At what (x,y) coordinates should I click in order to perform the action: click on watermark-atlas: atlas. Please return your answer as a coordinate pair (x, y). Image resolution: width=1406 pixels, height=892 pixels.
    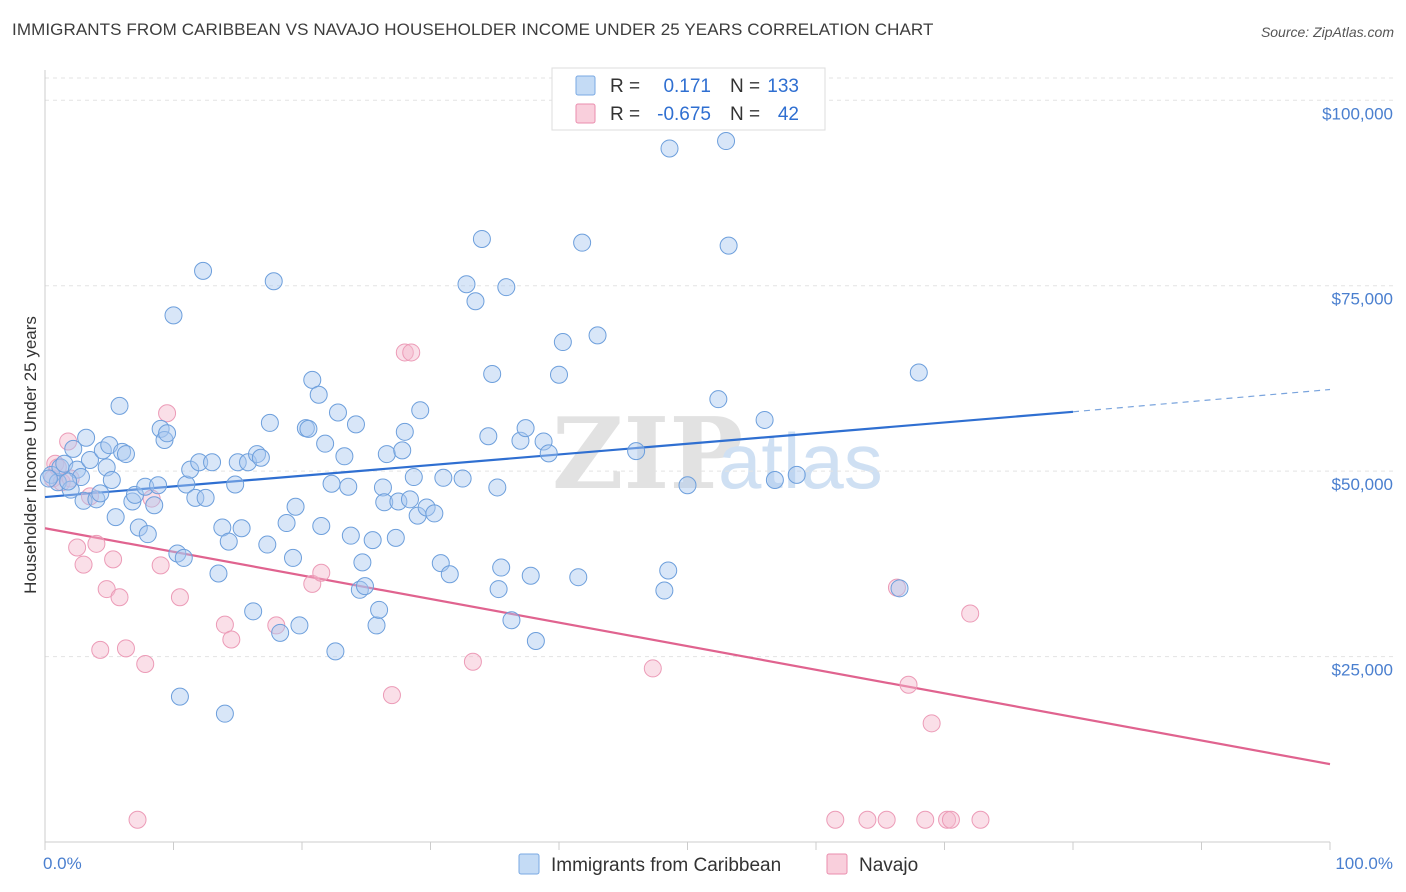
    Looking at the image, I should click on (800, 461).